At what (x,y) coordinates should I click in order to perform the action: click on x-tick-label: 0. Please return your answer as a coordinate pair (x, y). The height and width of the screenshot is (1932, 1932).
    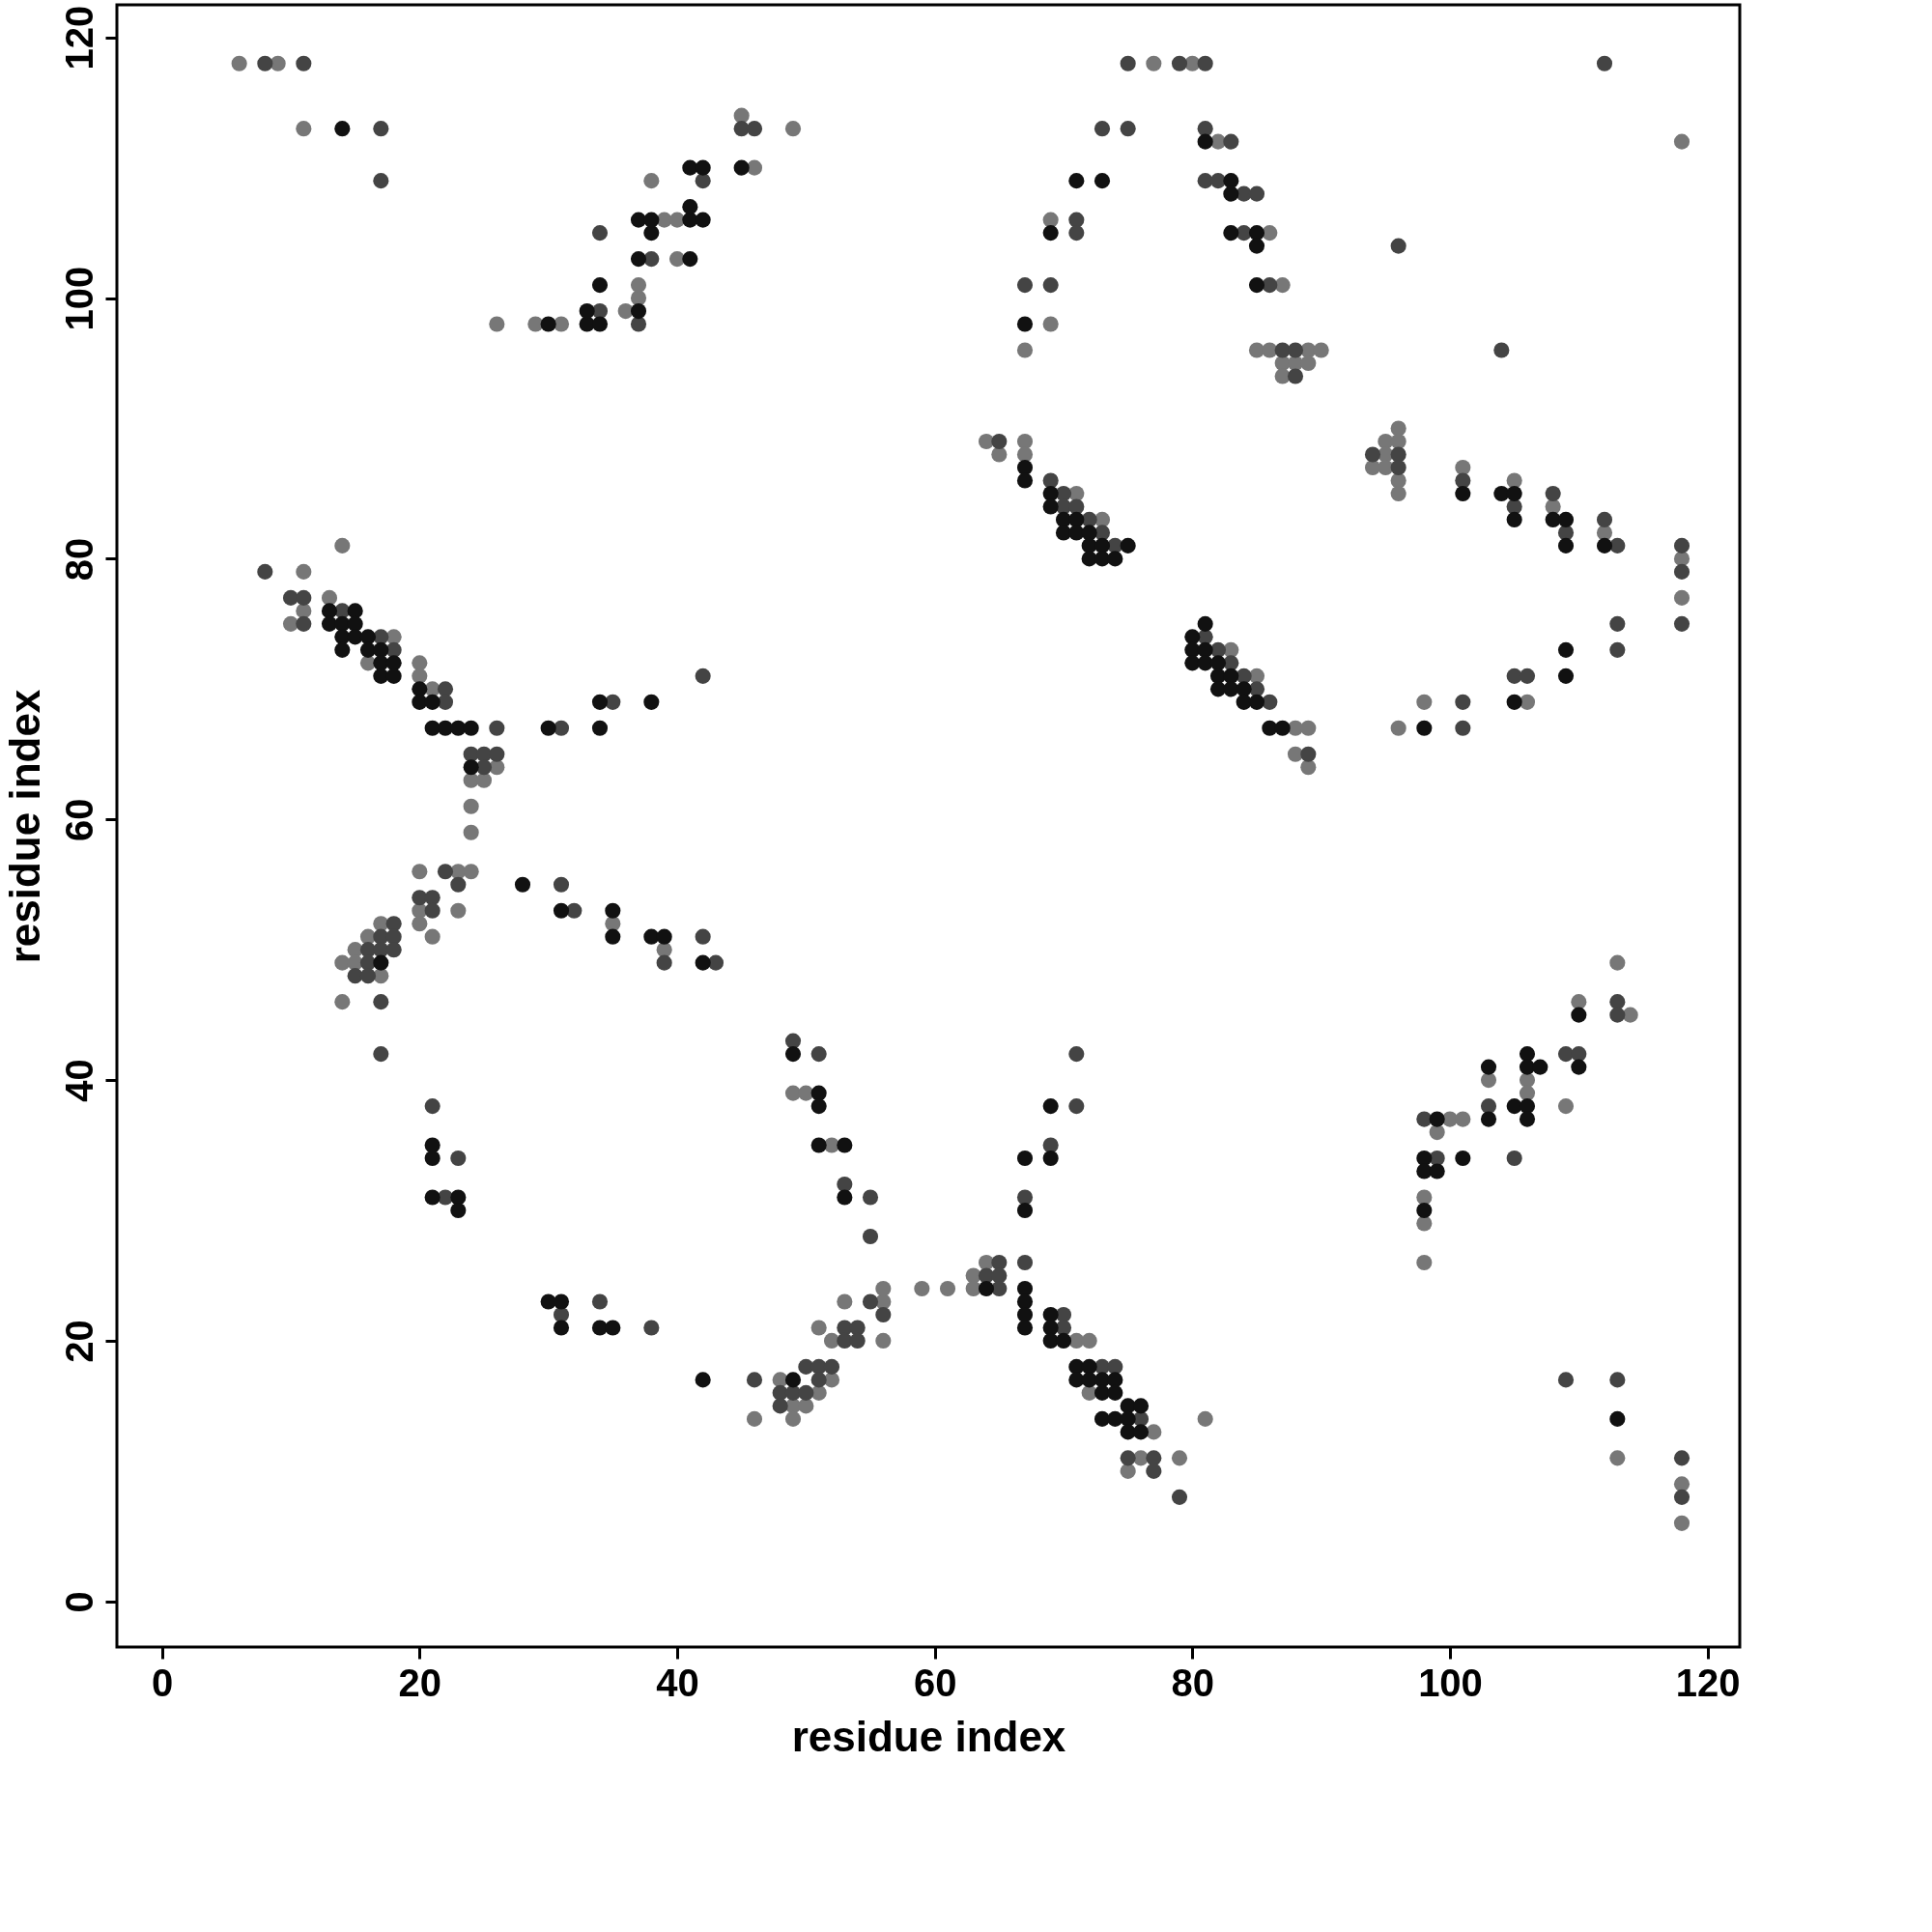
    Looking at the image, I should click on (163, 1682).